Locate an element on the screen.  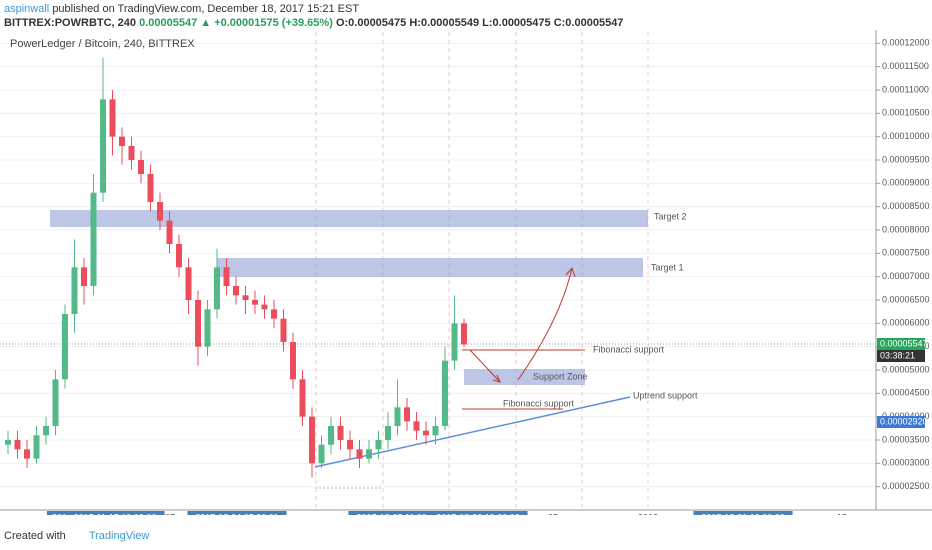
ohlc-close: C:0.00005547 is located at coordinates (588, 23).